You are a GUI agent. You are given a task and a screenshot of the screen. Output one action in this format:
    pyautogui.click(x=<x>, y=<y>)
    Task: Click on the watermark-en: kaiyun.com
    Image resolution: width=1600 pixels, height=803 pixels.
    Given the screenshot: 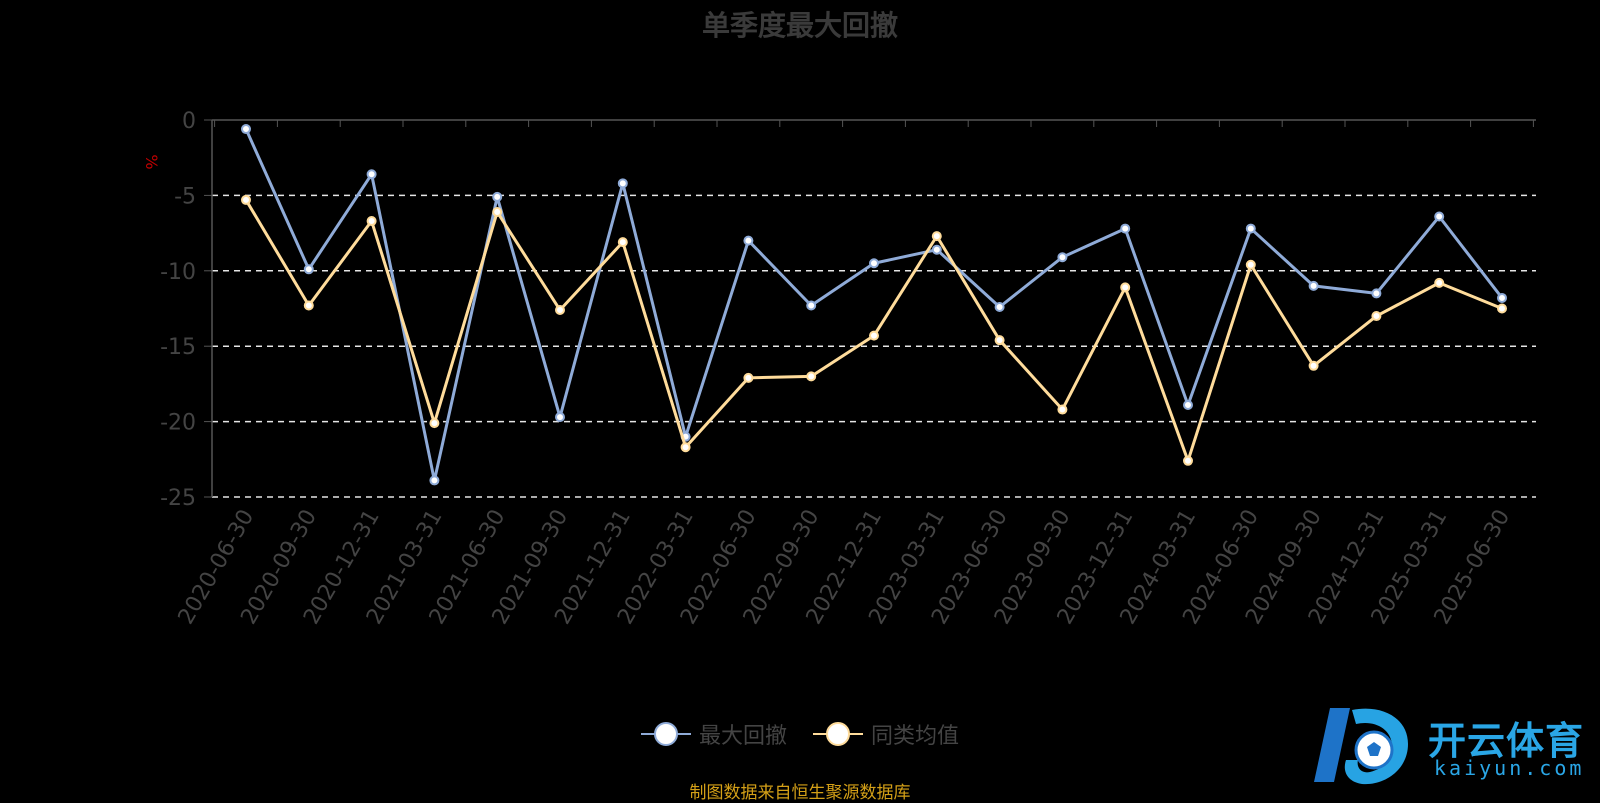 What is the action you would take?
    pyautogui.click(x=1509, y=768)
    